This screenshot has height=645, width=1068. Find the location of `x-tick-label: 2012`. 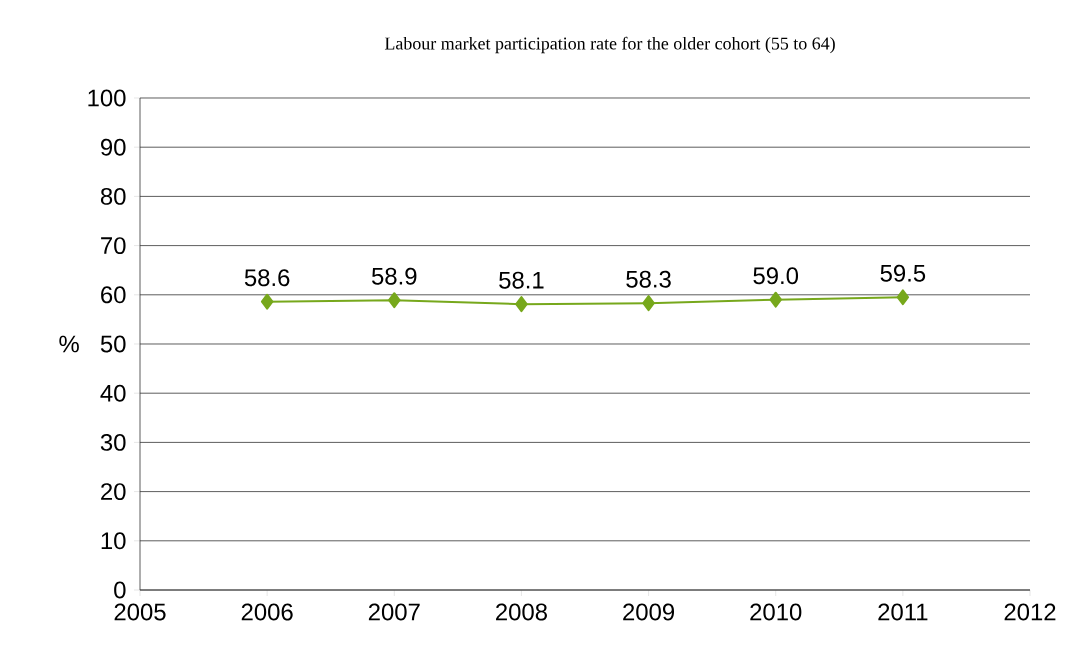

x-tick-label: 2012 is located at coordinates (1030, 612).